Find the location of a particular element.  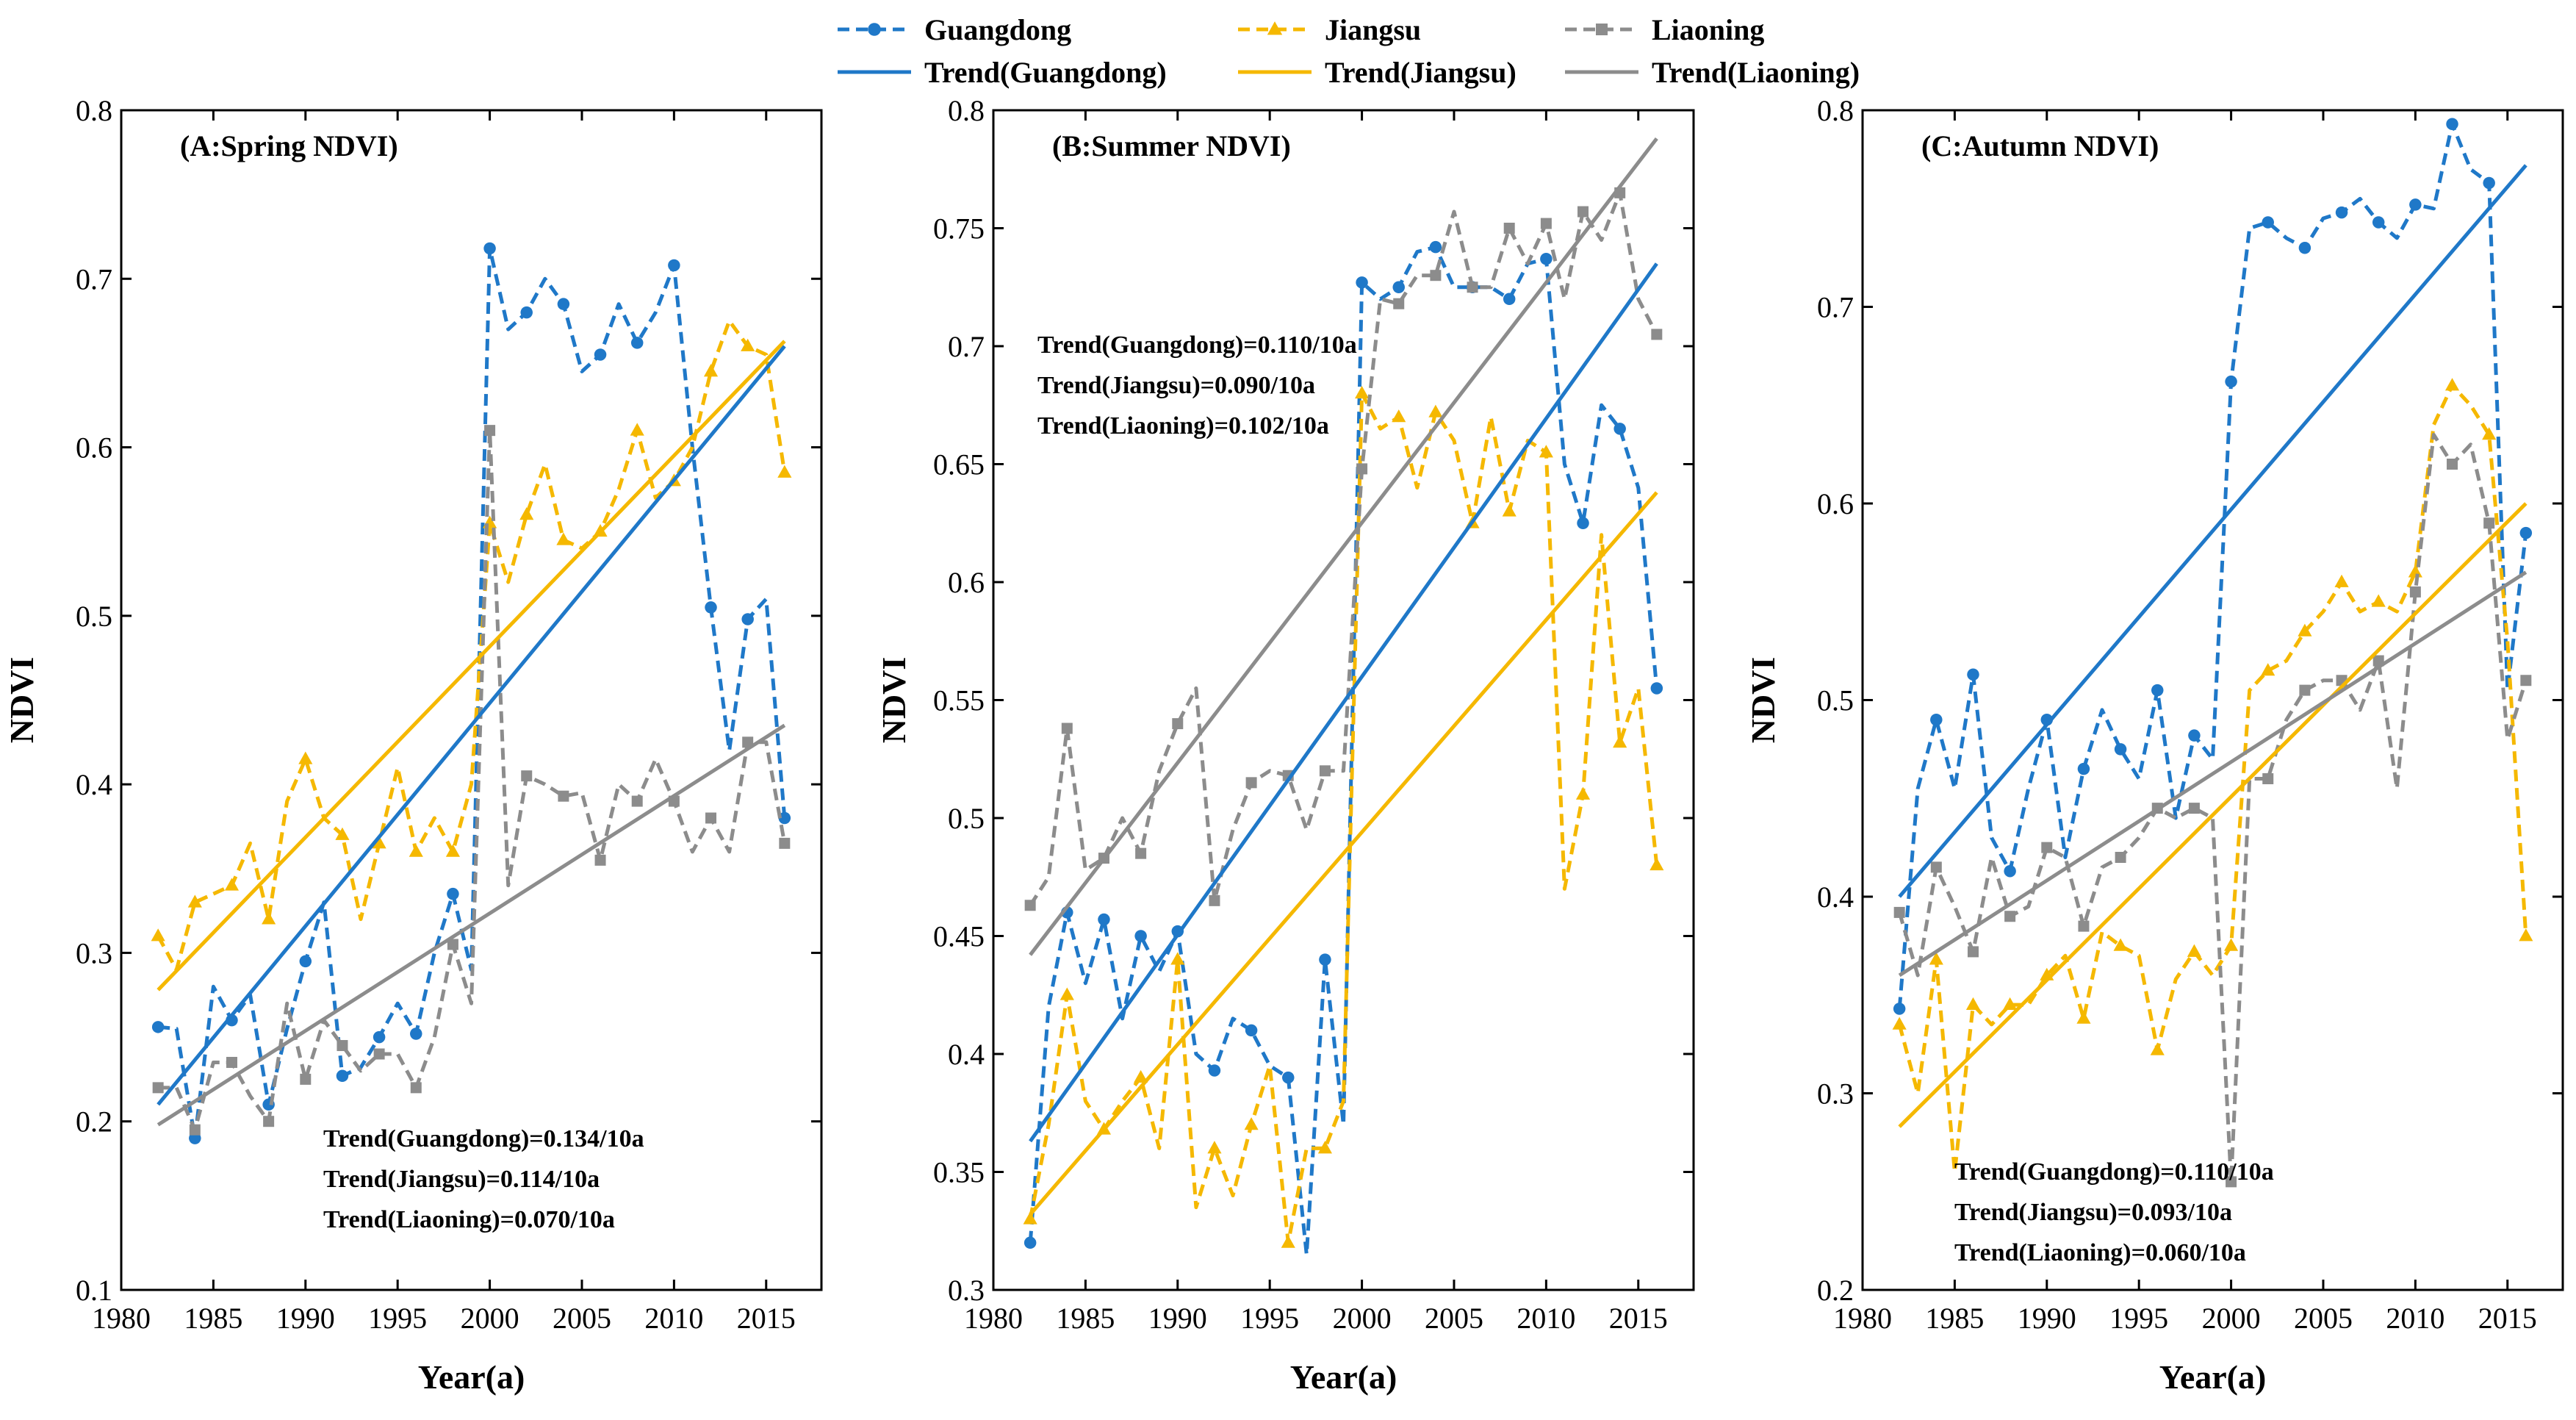

trend-annotation: Trend(Jiangsu)=0.114/10a is located at coordinates (461, 1179).